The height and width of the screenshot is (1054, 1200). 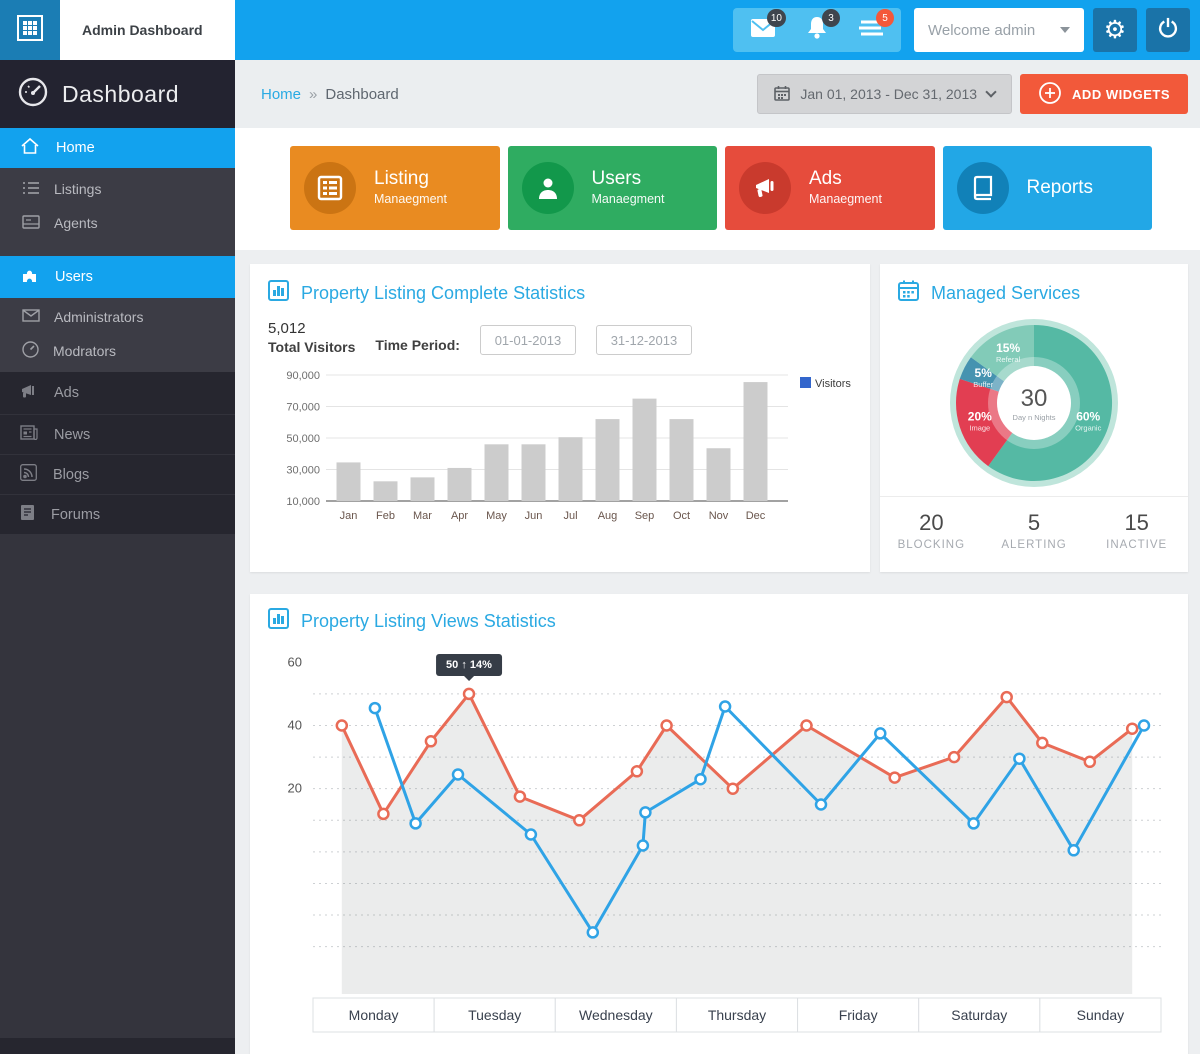 I want to click on blocking-value: 20, so click(x=931, y=522).